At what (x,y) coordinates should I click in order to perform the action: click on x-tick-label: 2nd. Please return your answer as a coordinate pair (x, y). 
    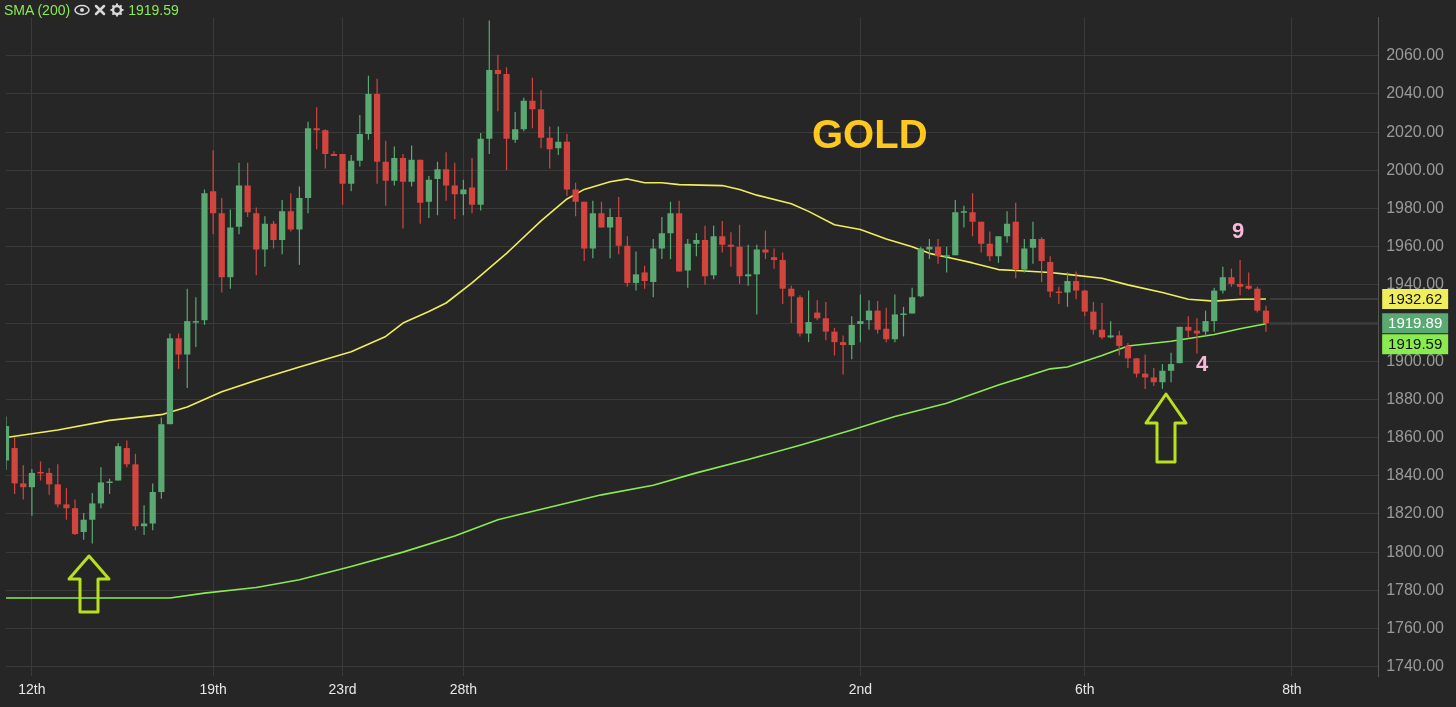
    Looking at the image, I should click on (860, 689).